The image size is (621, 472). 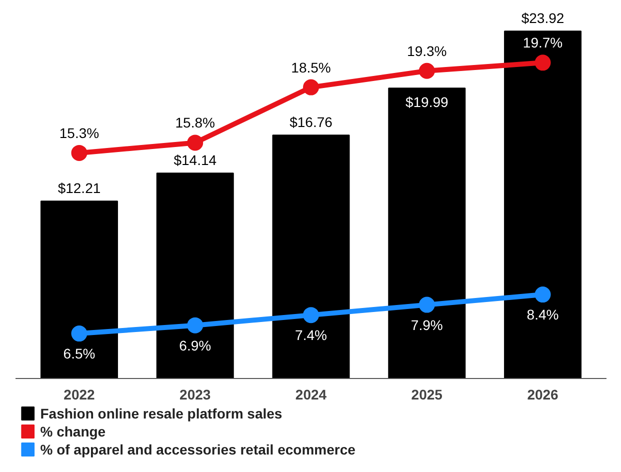 What do you see at coordinates (427, 50) in the screenshot?
I see `data-label: 19.3%` at bounding box center [427, 50].